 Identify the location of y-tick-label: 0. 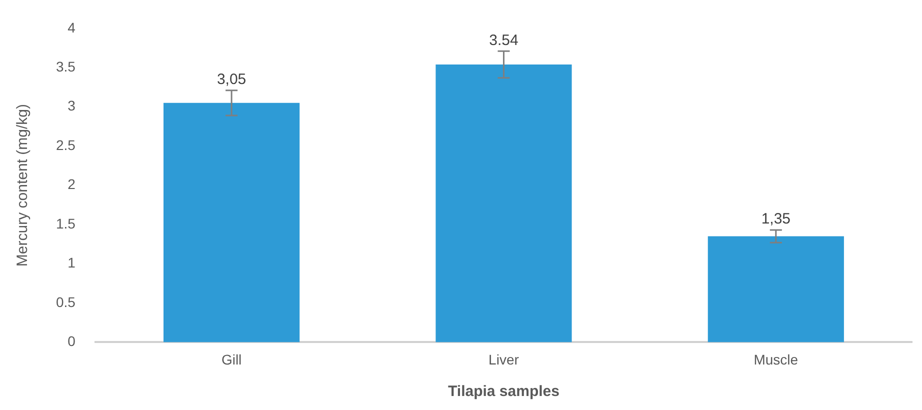
(72, 341).